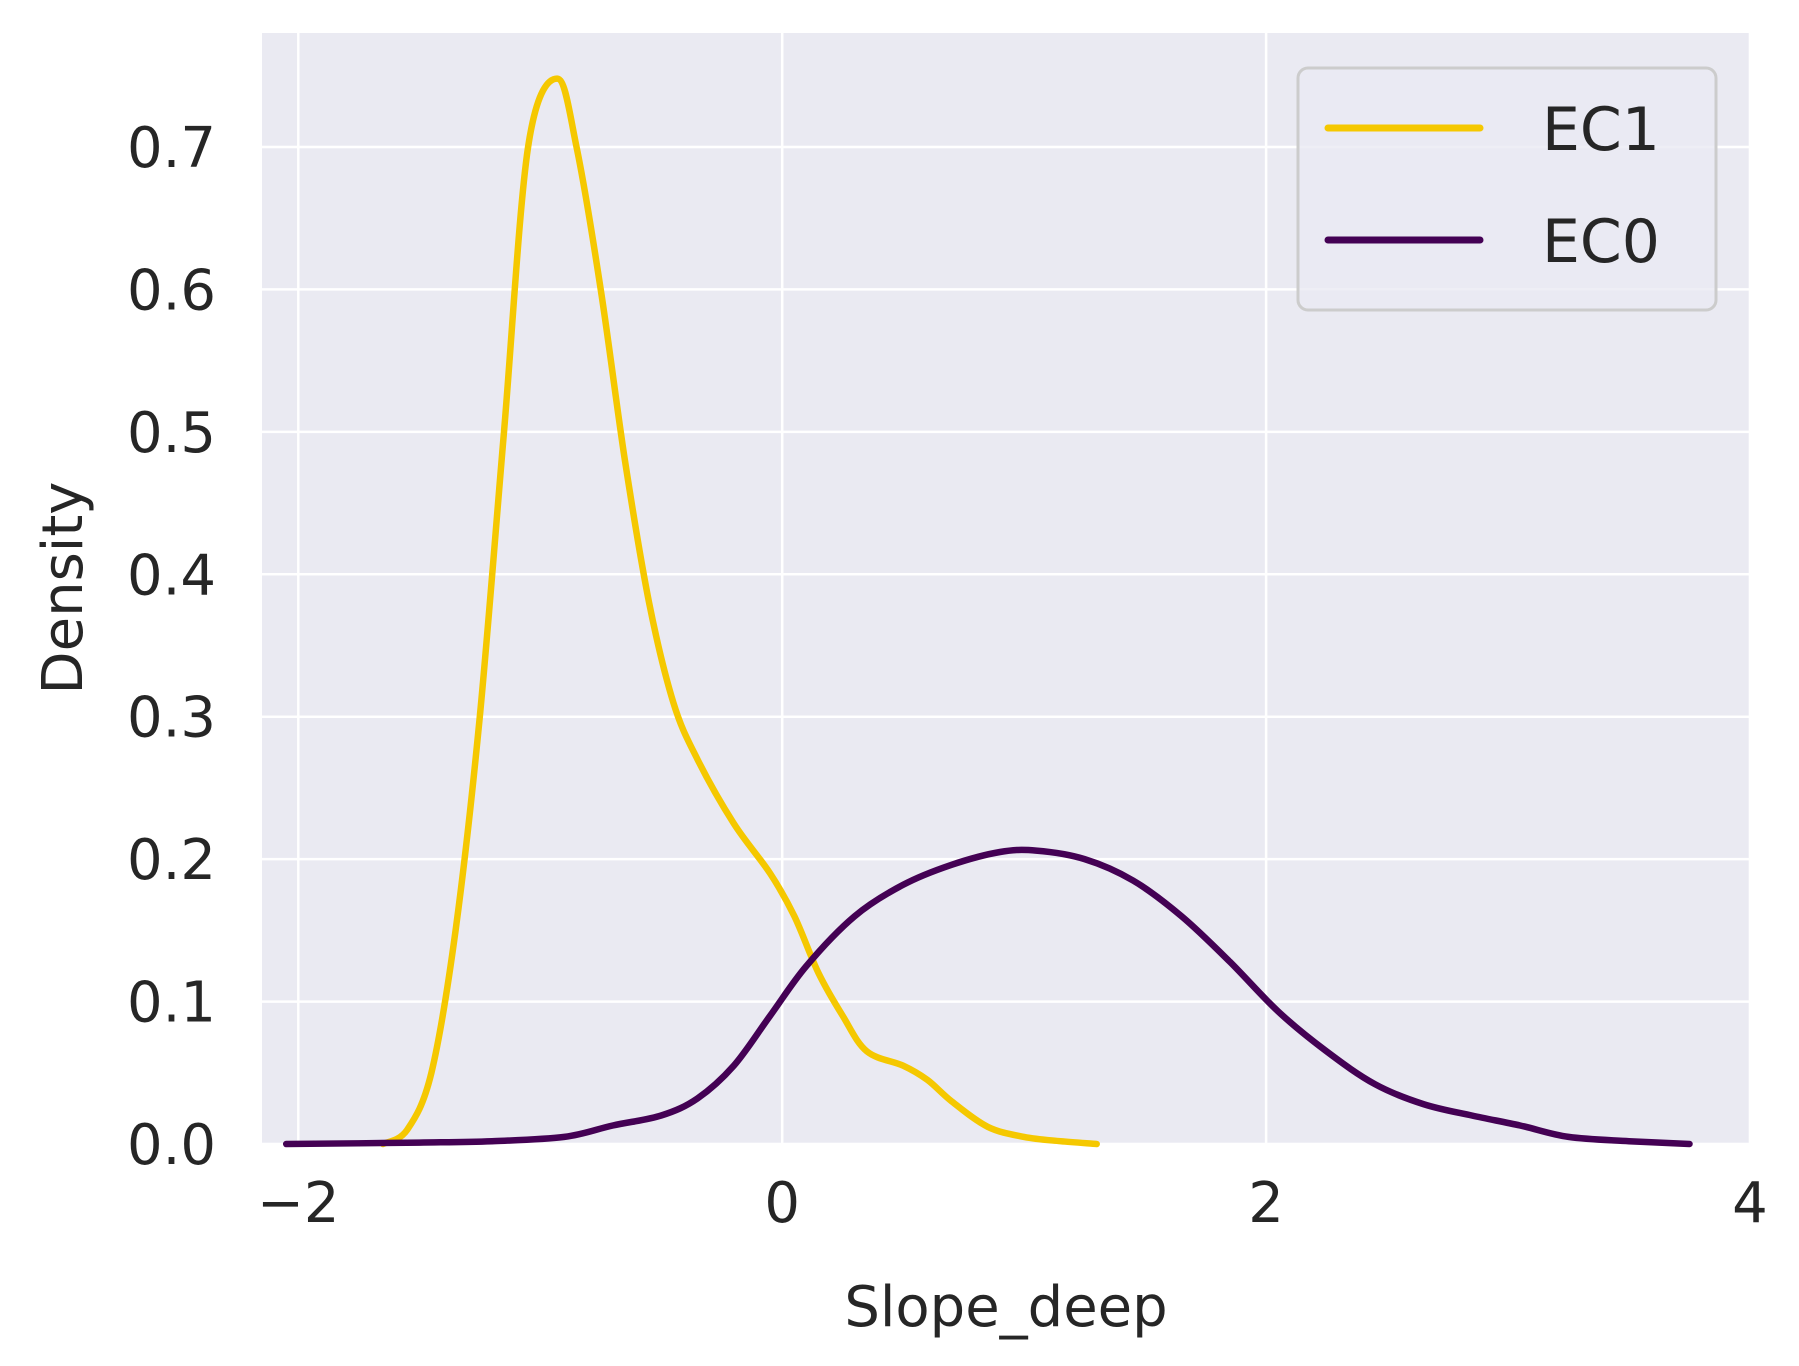 This screenshot has height=1366, width=1799. What do you see at coordinates (171, 575) in the screenshot?
I see `y-tick-label-4: 0.4` at bounding box center [171, 575].